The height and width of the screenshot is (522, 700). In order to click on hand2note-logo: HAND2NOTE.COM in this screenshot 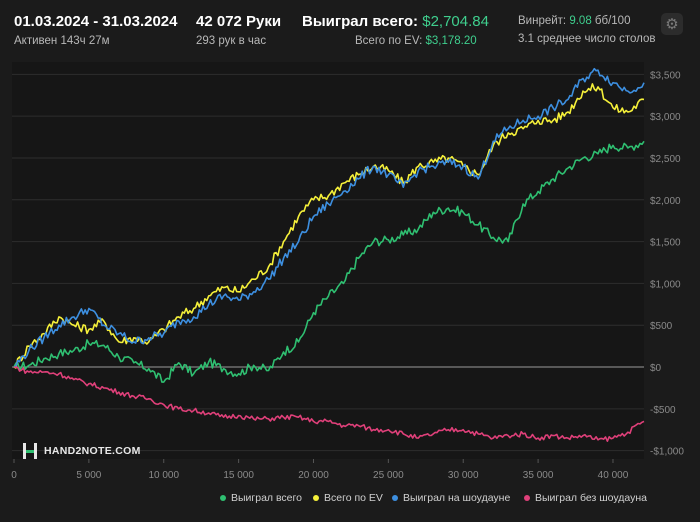, I will do `click(81, 451)`.